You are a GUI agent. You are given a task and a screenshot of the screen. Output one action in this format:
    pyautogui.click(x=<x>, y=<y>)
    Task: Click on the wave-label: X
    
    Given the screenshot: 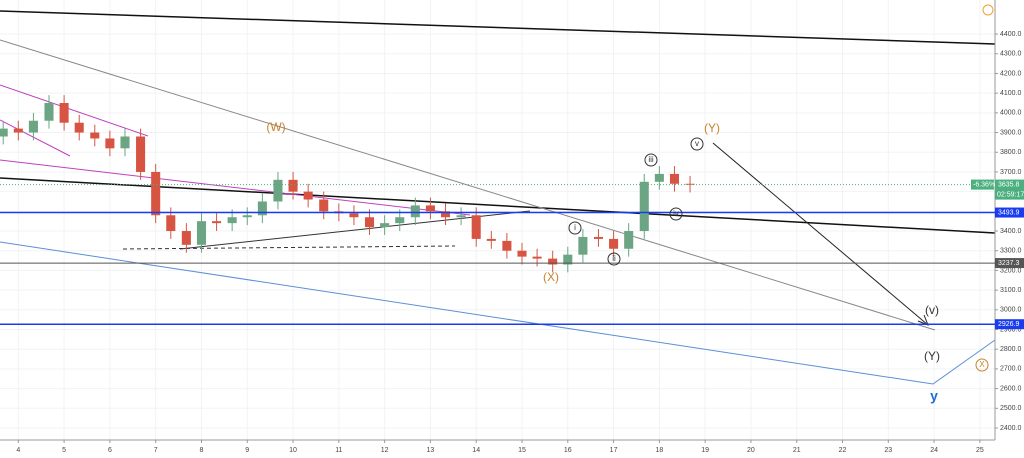 What is the action you would take?
    pyautogui.click(x=982, y=364)
    